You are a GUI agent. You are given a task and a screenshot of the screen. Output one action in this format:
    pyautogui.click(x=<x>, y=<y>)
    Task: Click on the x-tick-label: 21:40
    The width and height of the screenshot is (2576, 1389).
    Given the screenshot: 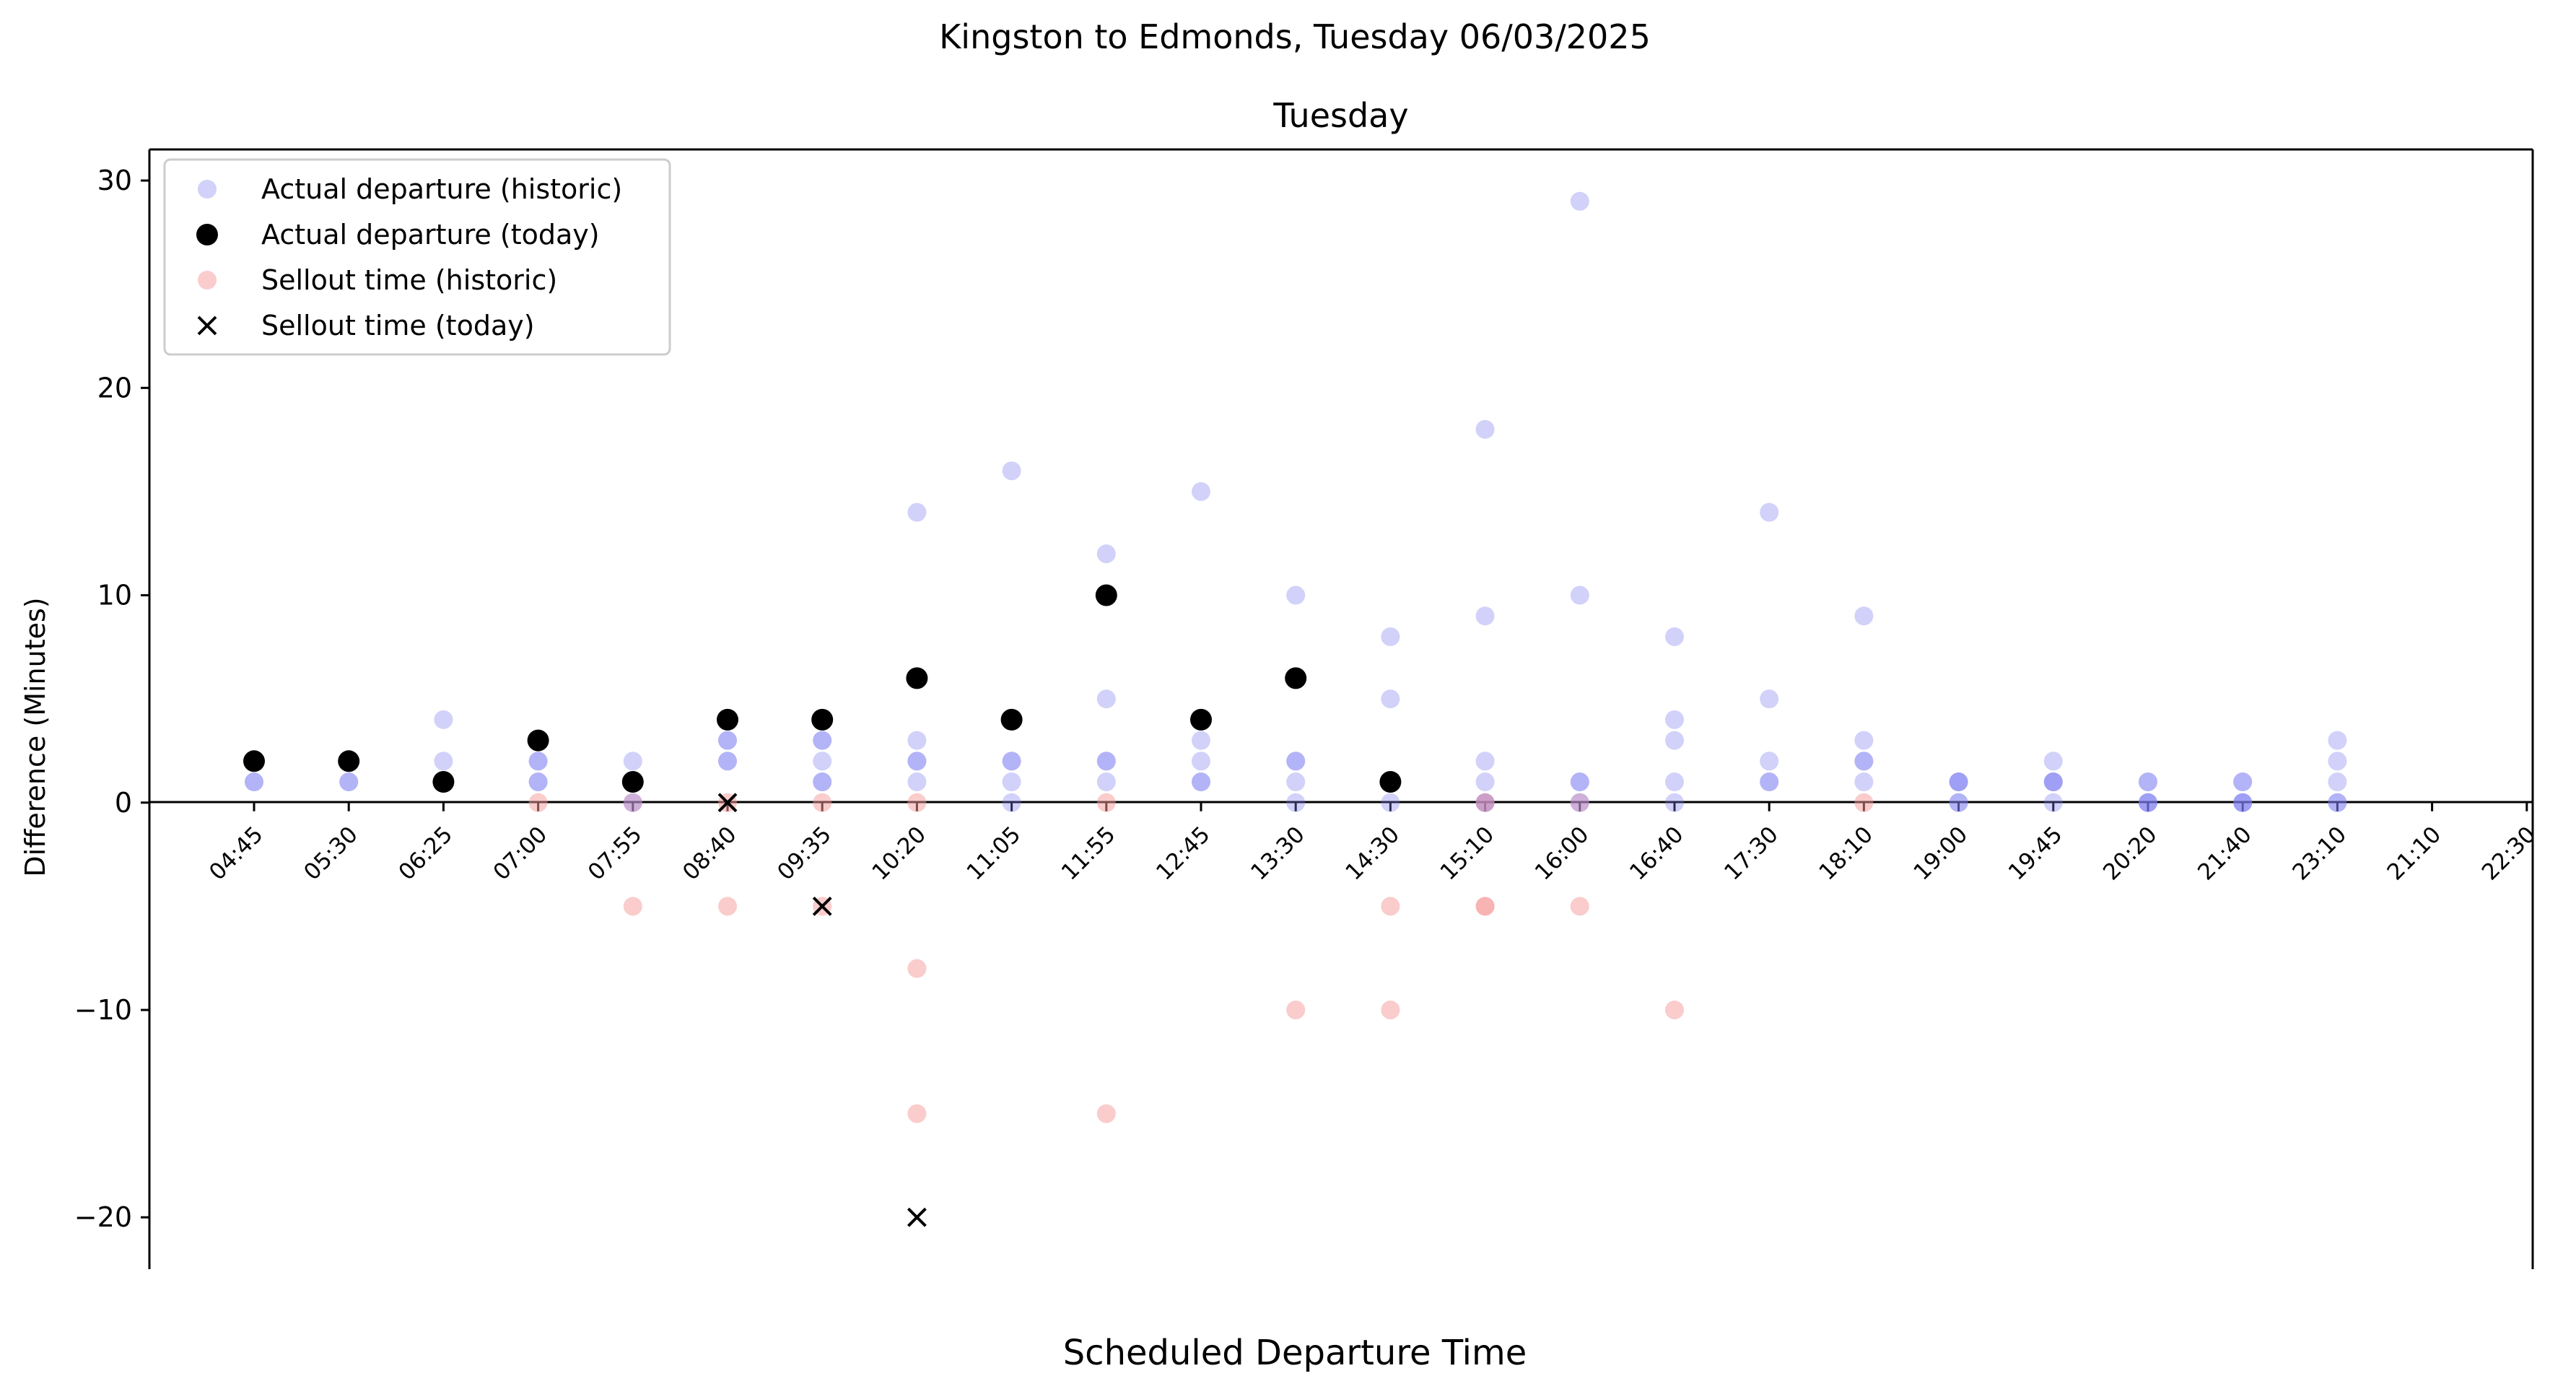 What is the action you would take?
    pyautogui.click(x=2225, y=854)
    